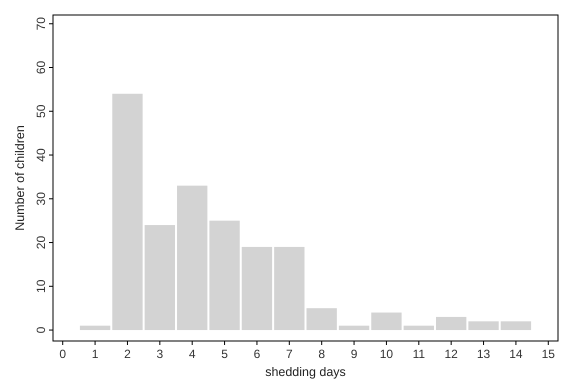 This screenshot has width=583, height=382. I want to click on x-tick-label: 15, so click(549, 354).